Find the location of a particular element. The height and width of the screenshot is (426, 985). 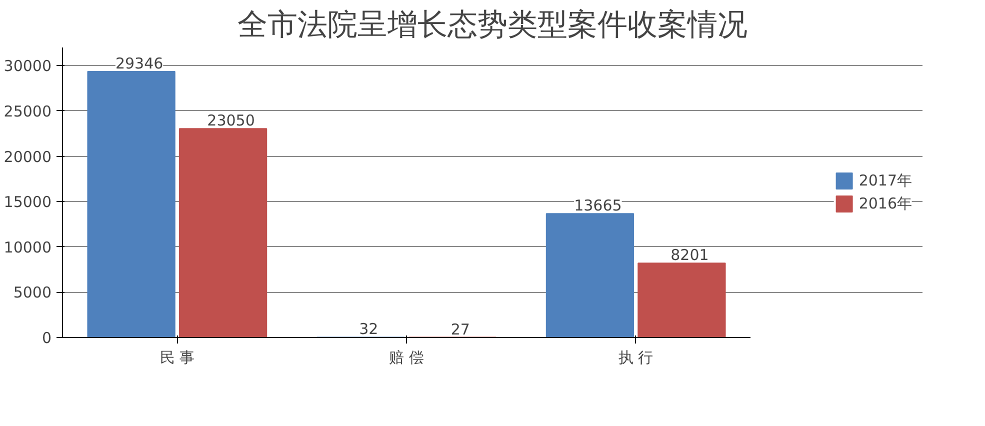

chart-title: 全市法院呈增长态势类型案件收案情况 is located at coordinates (493, 25).